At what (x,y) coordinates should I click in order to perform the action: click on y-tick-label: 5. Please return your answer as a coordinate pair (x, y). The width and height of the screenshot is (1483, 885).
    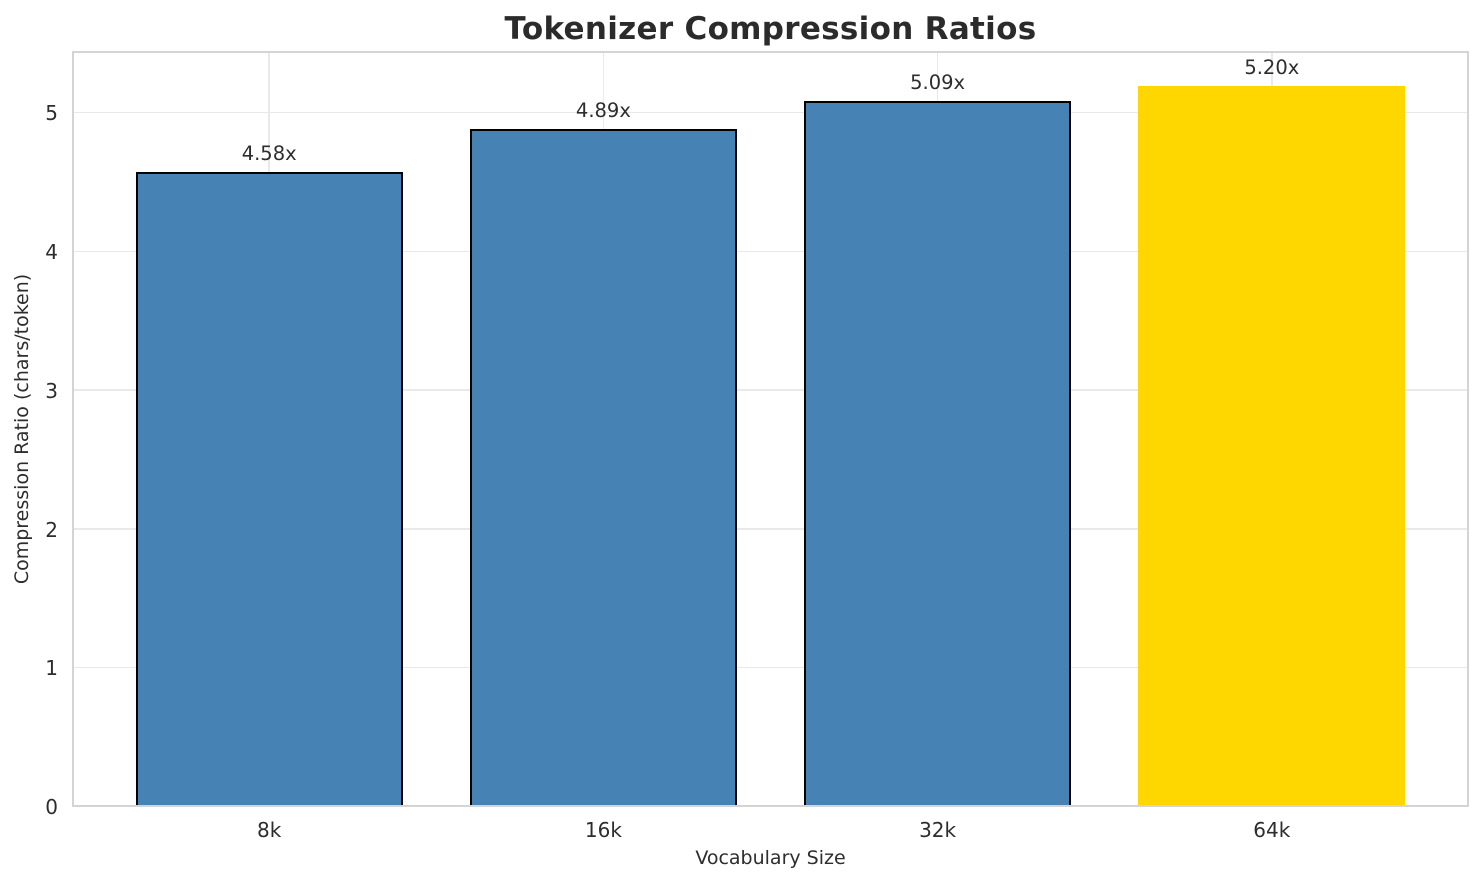
    Looking at the image, I should click on (51, 113).